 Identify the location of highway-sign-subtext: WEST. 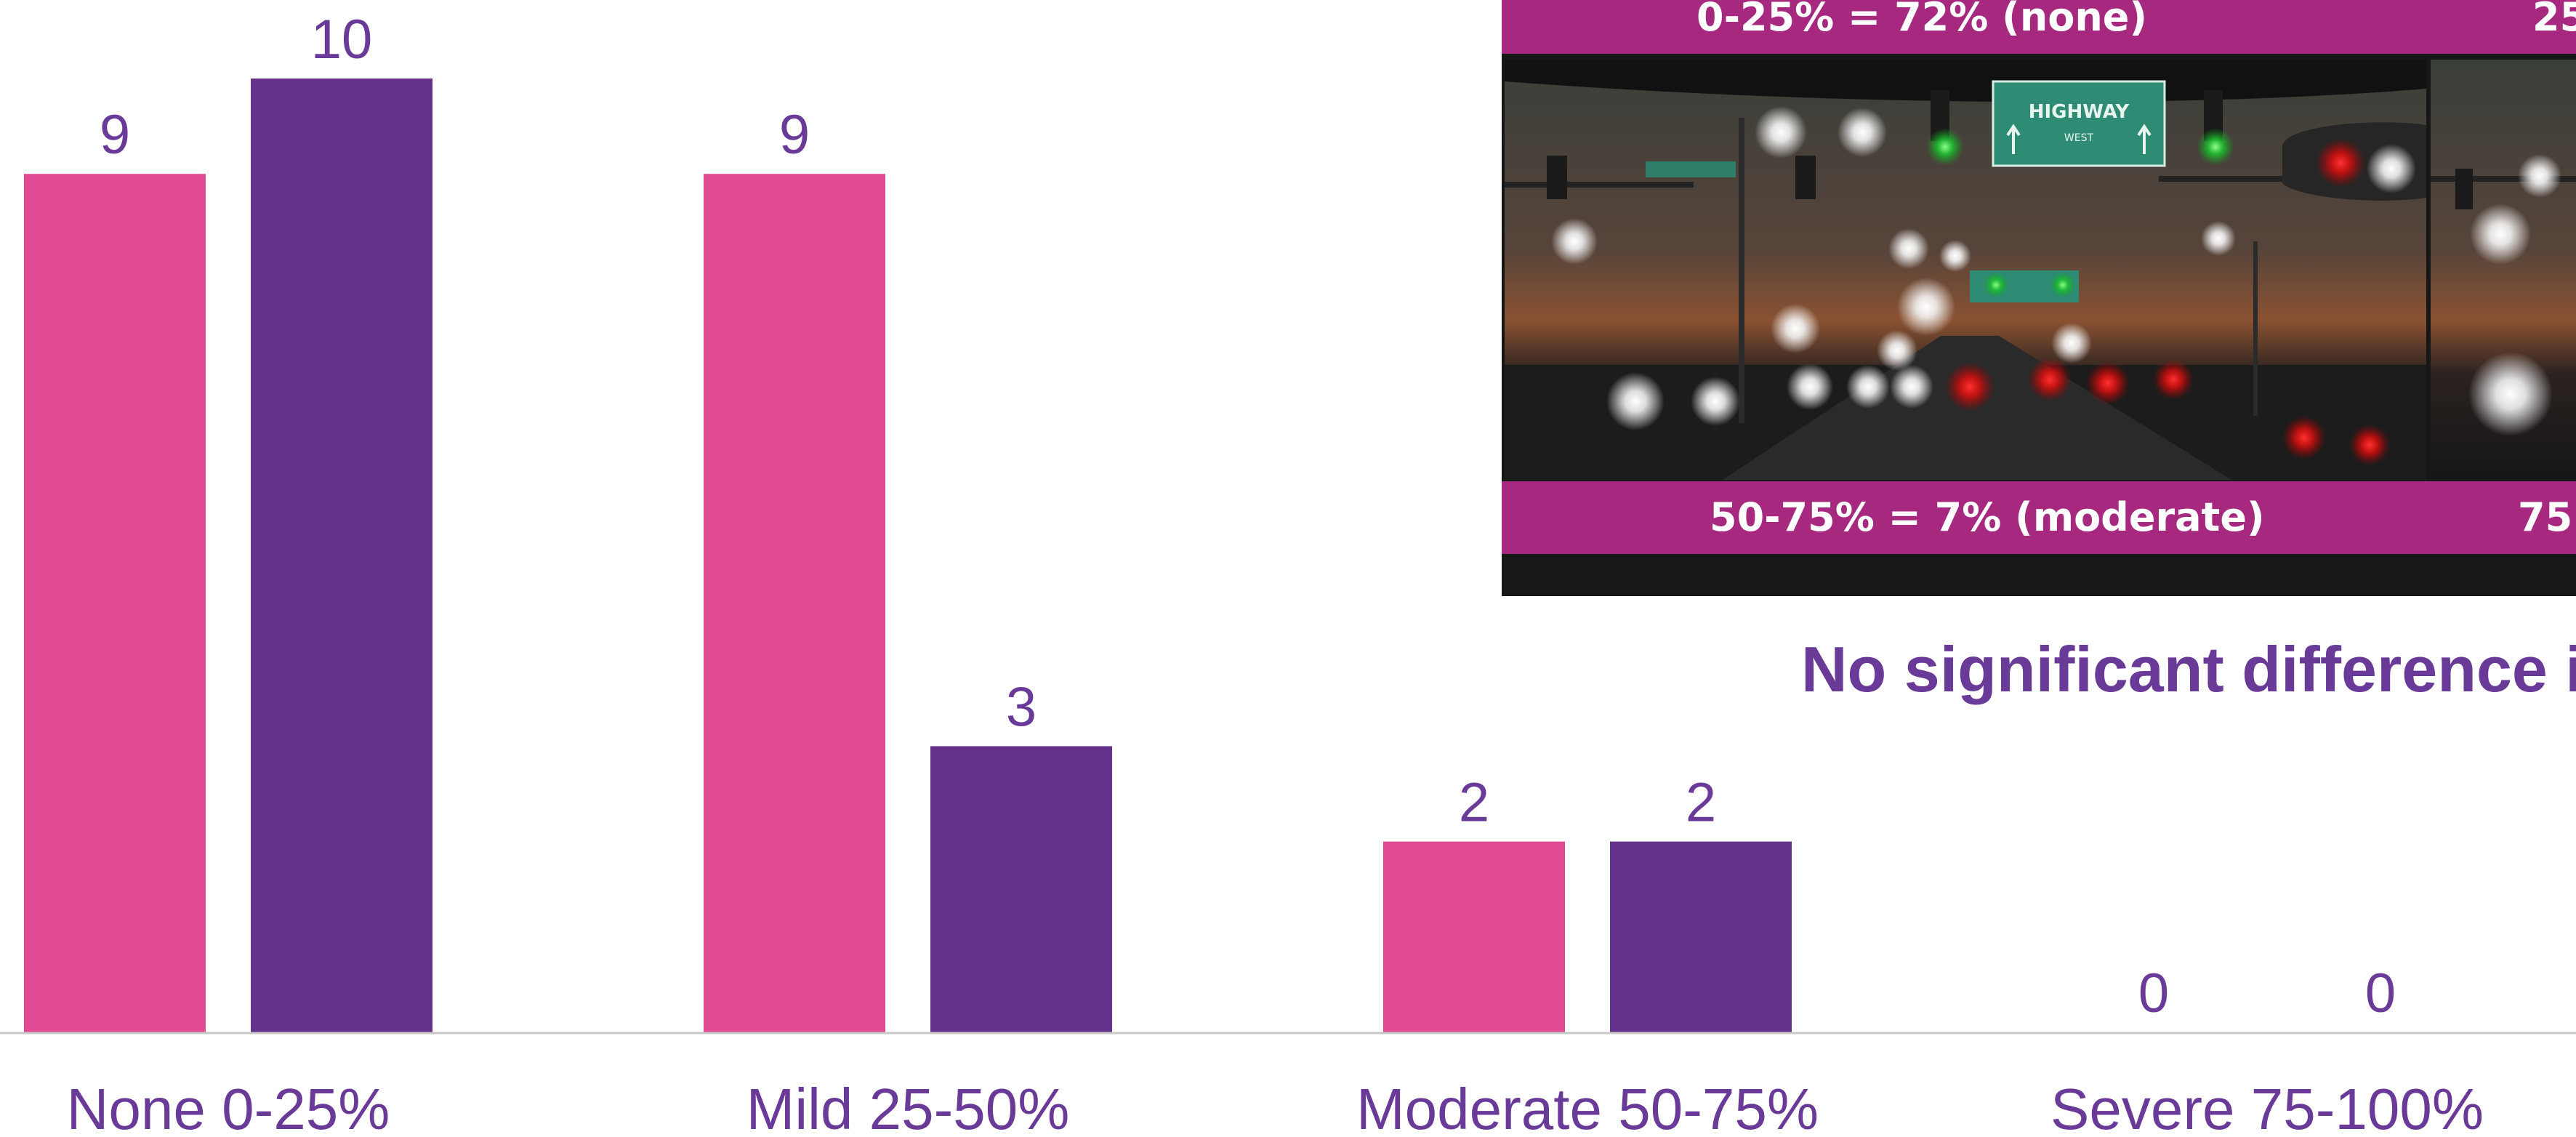
(2079, 138).